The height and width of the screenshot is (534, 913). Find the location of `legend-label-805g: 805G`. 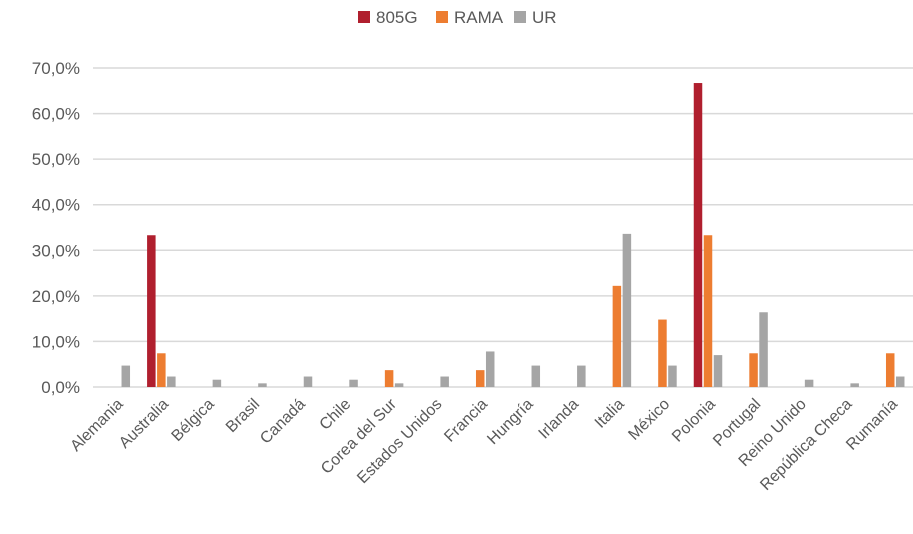

legend-label-805g: 805G is located at coordinates (397, 17).